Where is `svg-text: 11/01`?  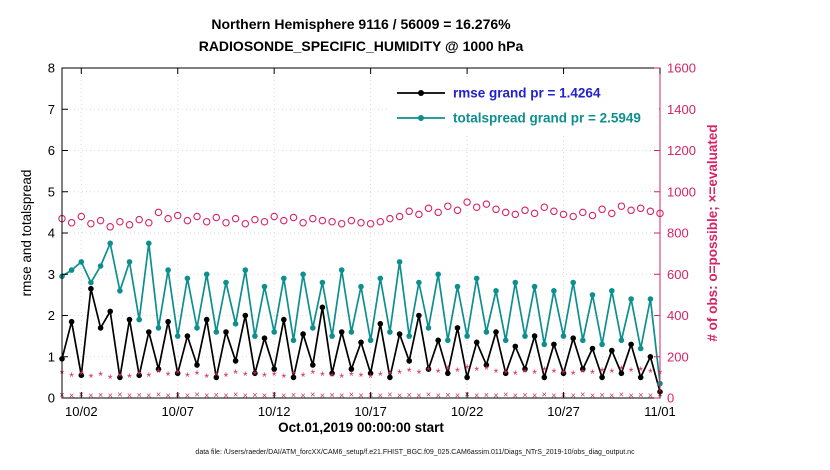
svg-text: 11/01 is located at coordinates (660, 411).